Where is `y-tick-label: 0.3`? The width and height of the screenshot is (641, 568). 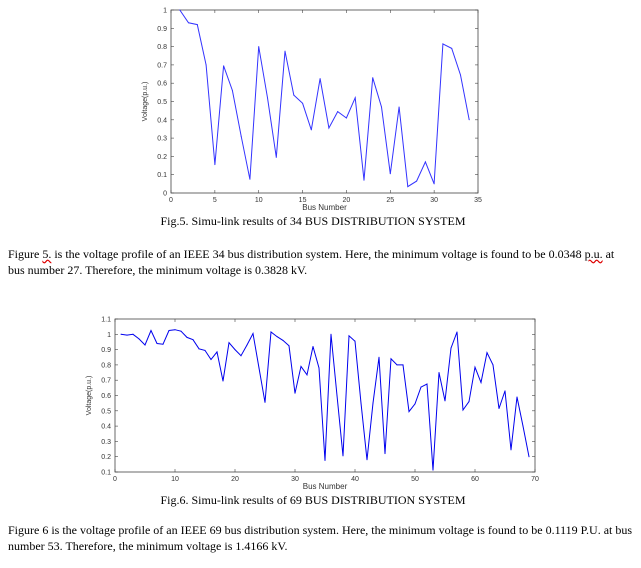 y-tick-label: 0.3 is located at coordinates (162, 139).